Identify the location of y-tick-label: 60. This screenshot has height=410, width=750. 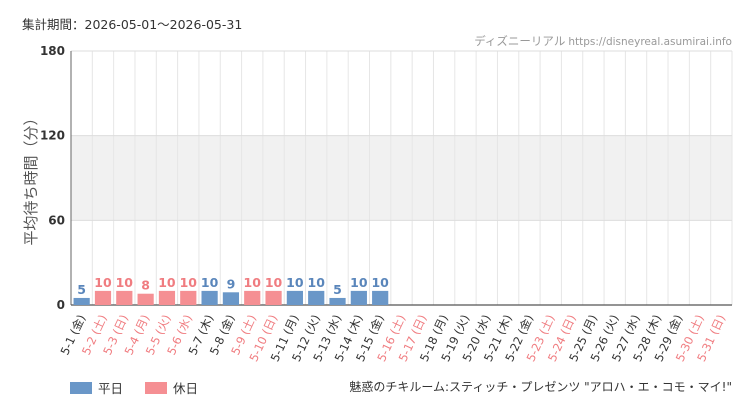
(56, 220).